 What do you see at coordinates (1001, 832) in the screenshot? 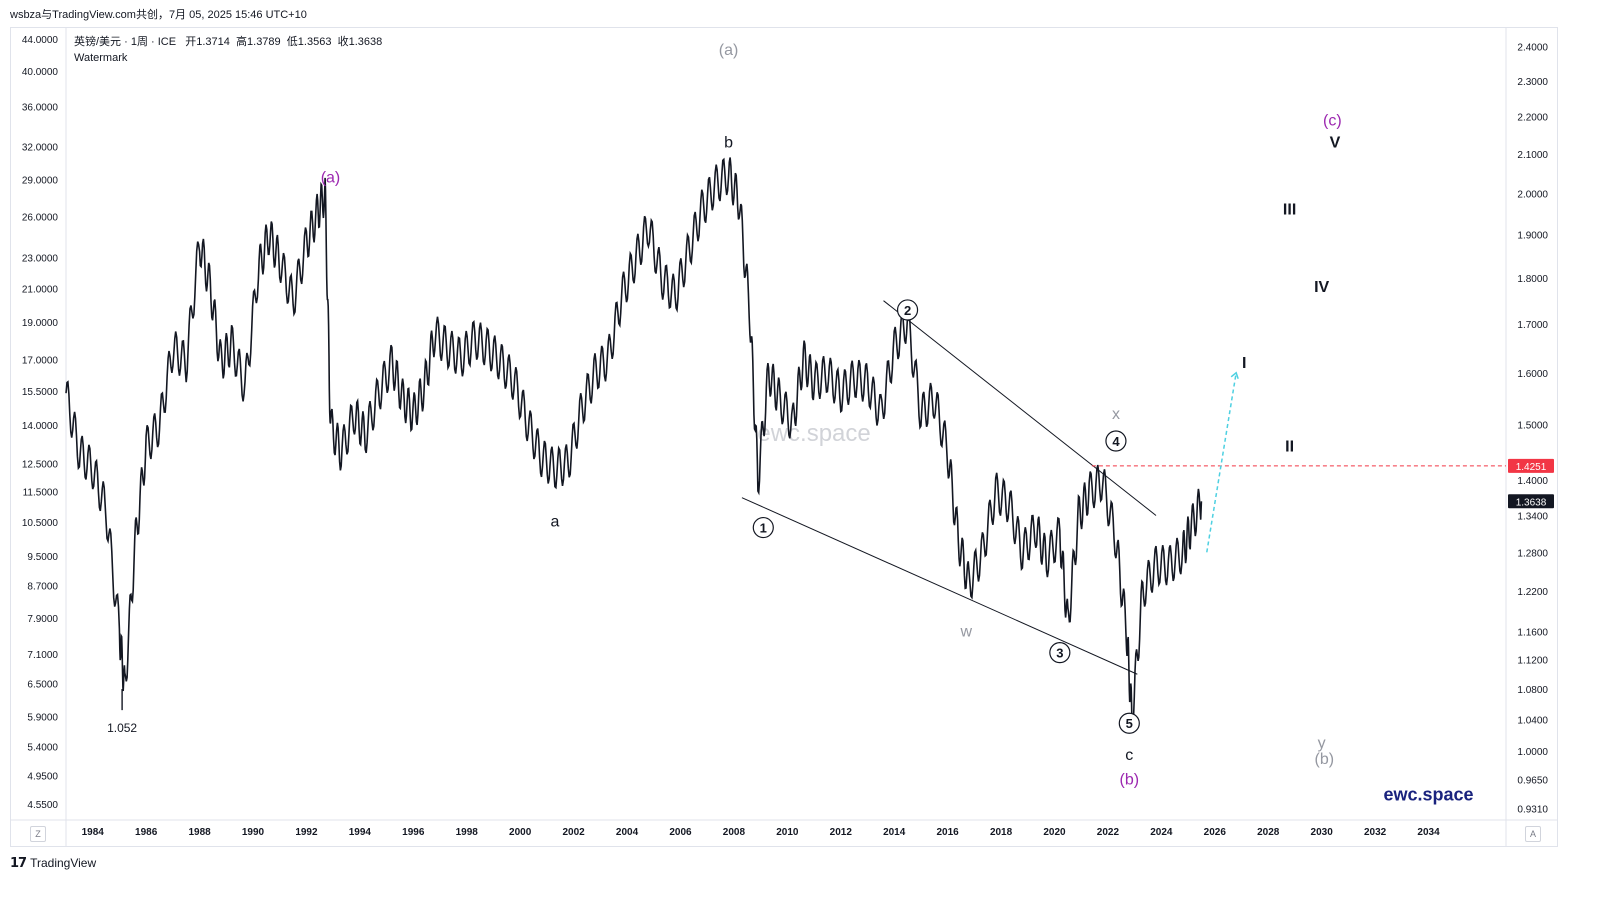
I see `time-axis-tick-2018: 2018` at bounding box center [1001, 832].